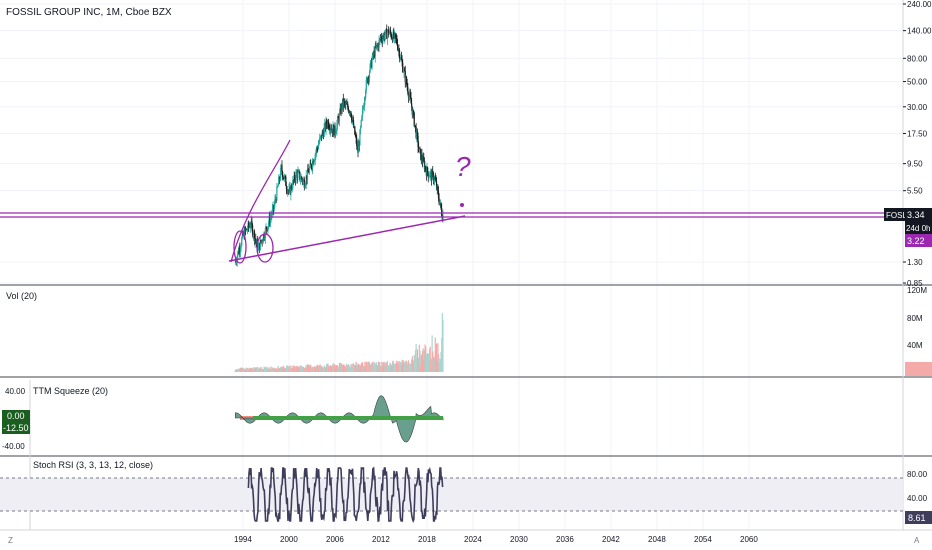 The height and width of the screenshot is (550, 932). Describe the element at coordinates (917, 498) in the screenshot. I see `stoch-tick: 40.00` at that location.